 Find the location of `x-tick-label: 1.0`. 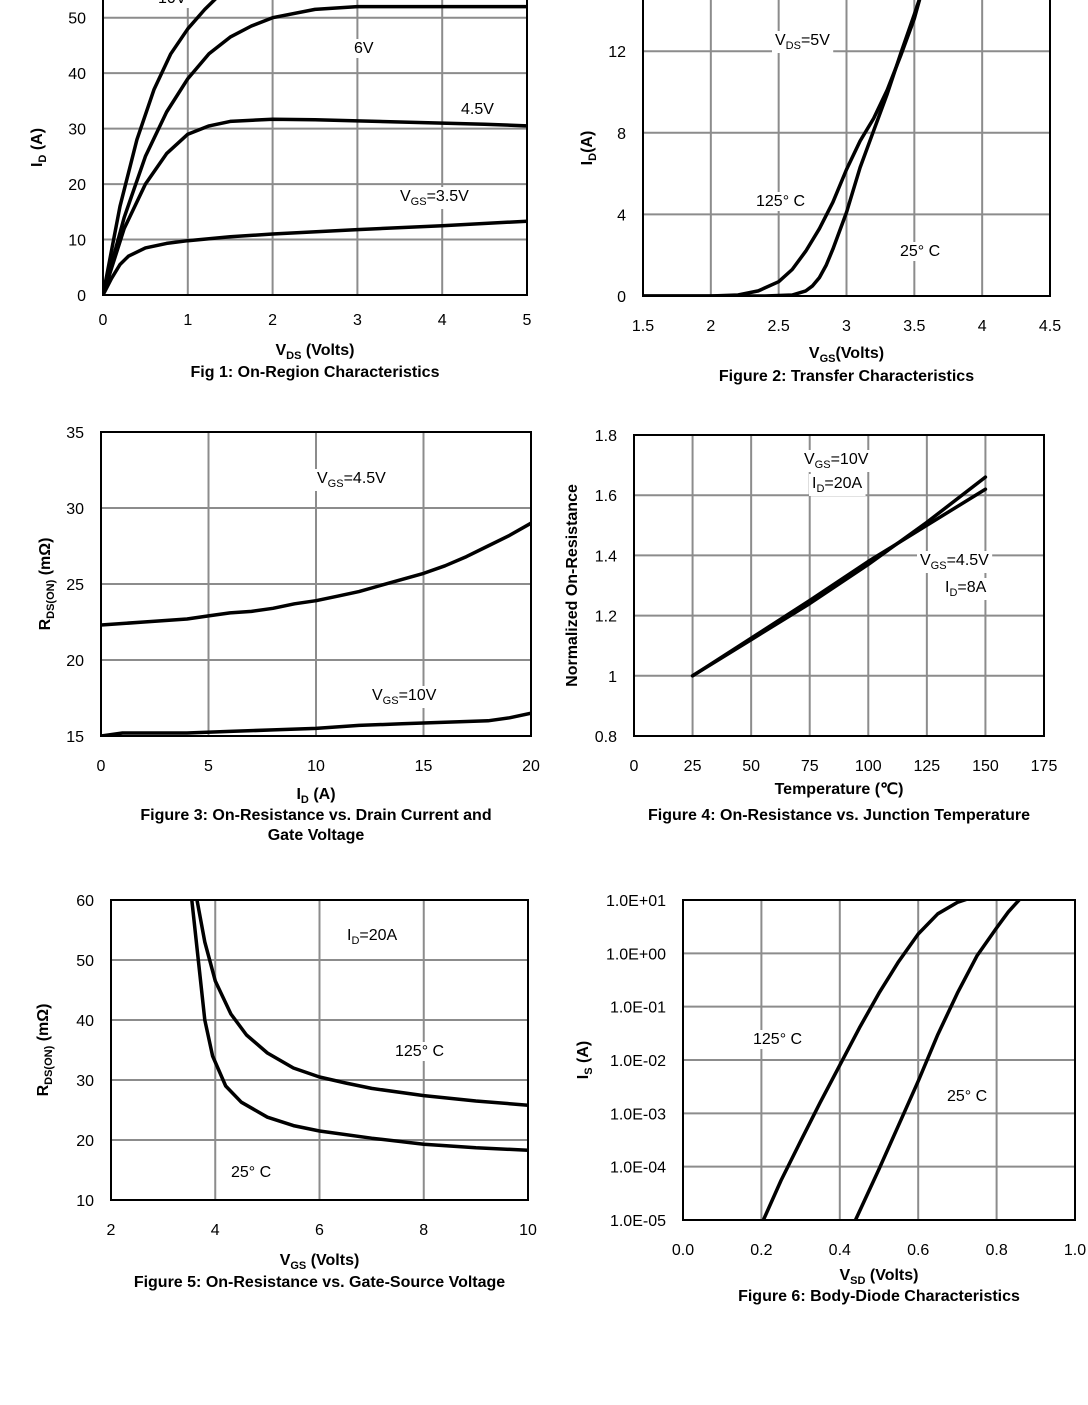

x-tick-label: 1.0 is located at coordinates (1075, 1250).